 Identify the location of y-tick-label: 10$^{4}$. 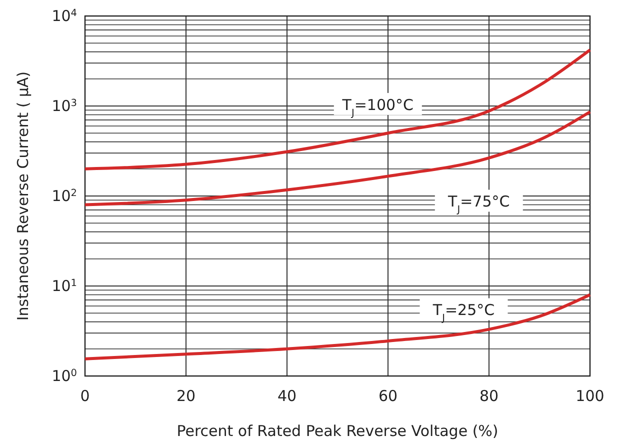
(64, 16).